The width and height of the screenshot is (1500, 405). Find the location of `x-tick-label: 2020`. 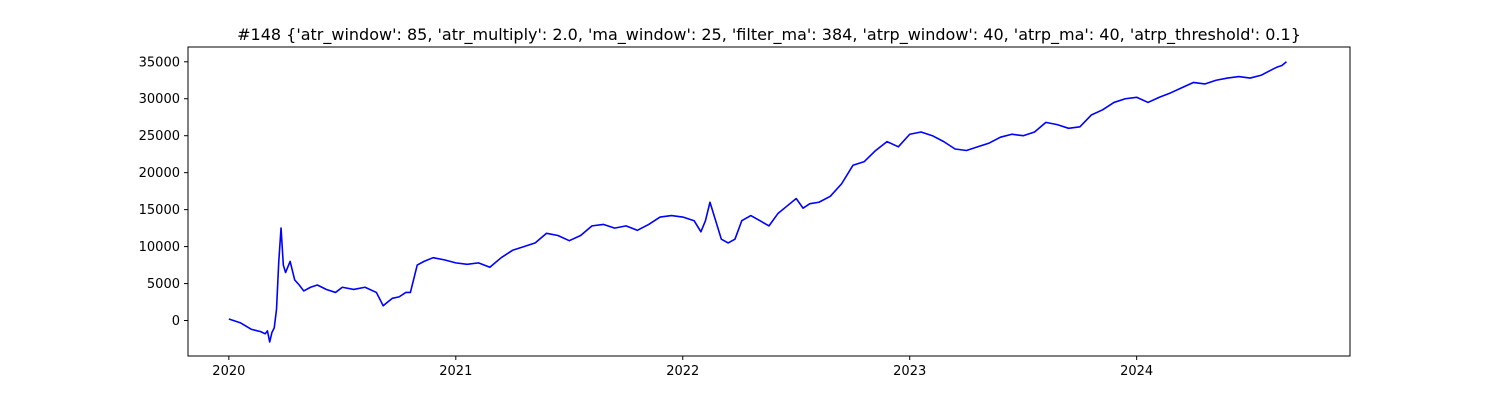

x-tick-label: 2020 is located at coordinates (228, 371).